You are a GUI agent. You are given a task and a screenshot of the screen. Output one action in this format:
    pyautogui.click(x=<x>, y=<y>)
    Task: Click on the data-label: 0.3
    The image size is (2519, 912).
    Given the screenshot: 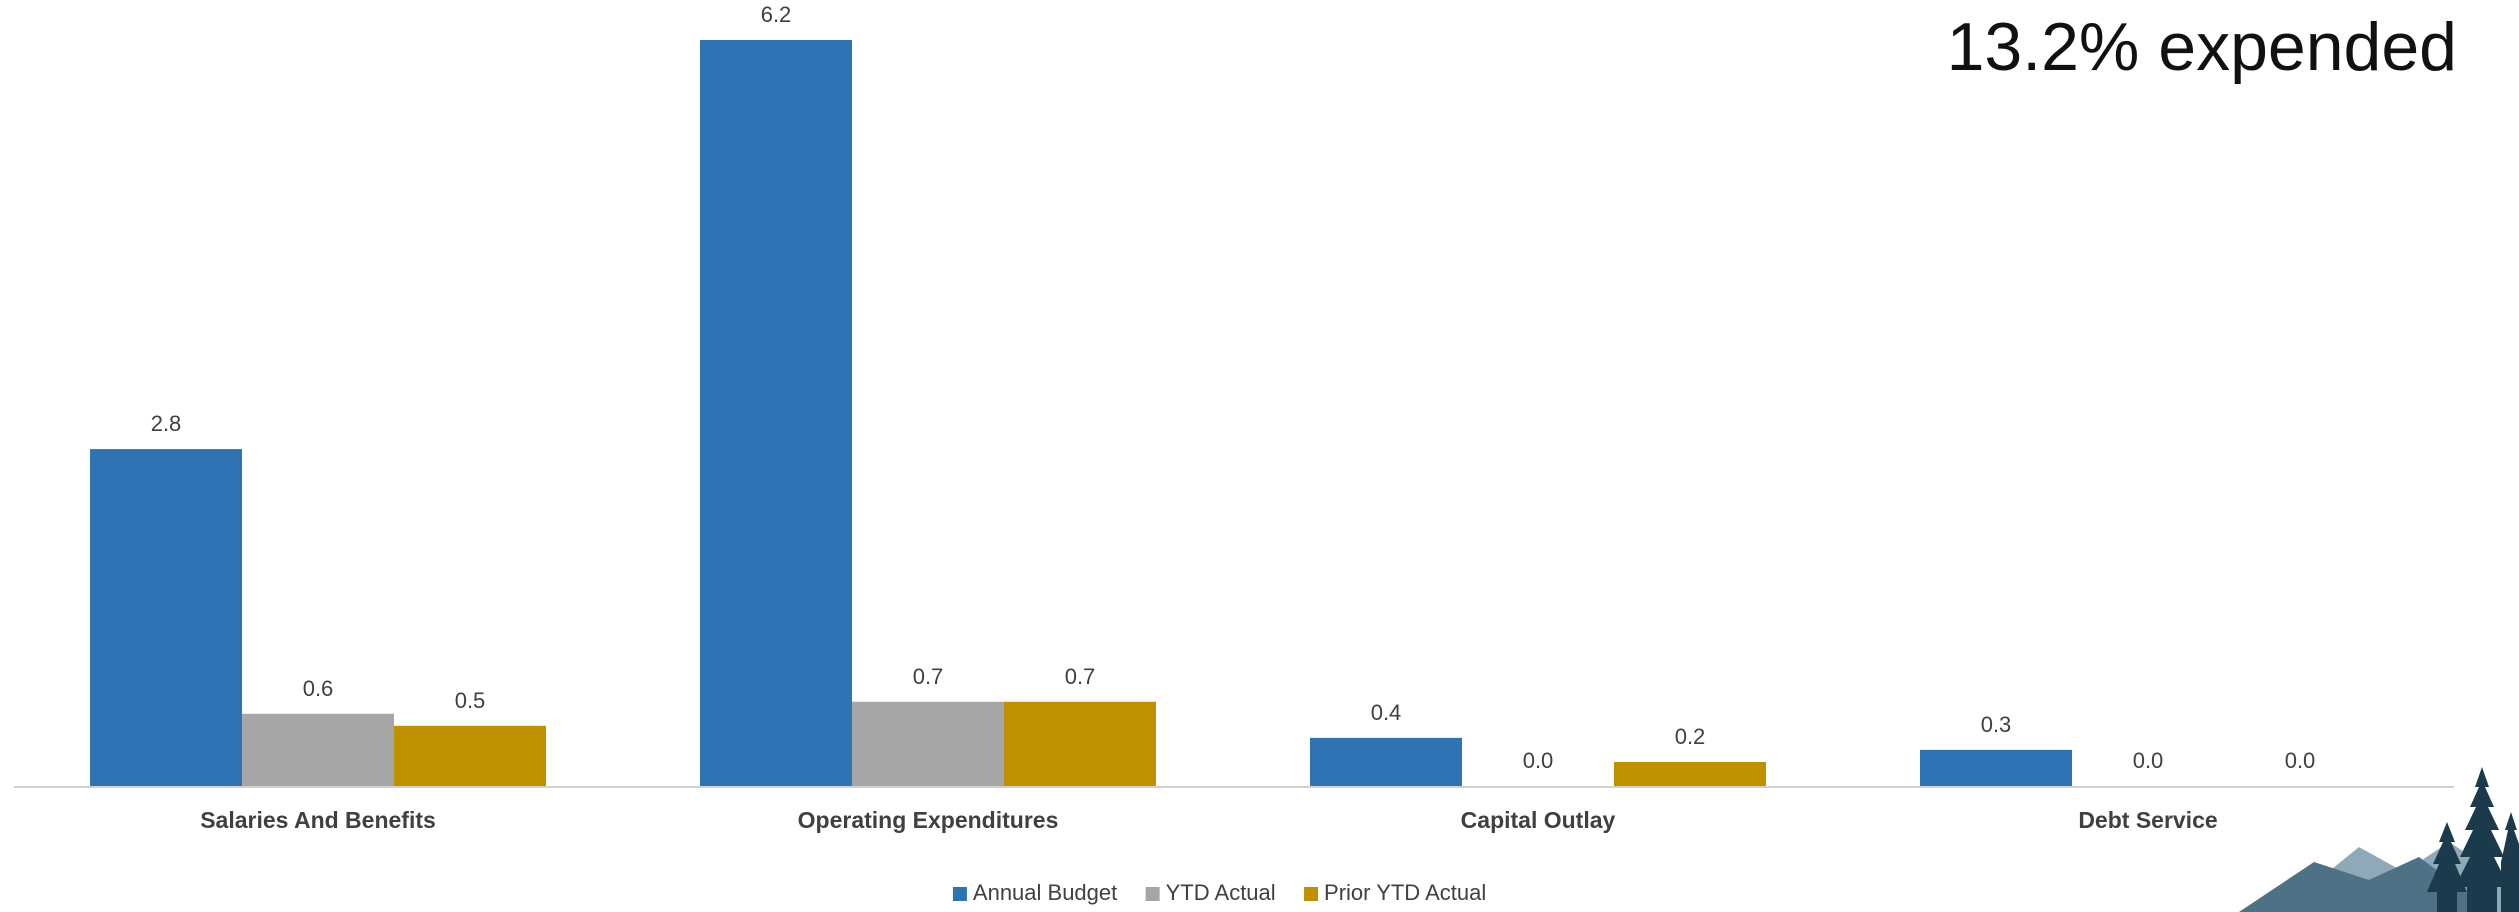 What is the action you would take?
    pyautogui.click(x=1996, y=724)
    